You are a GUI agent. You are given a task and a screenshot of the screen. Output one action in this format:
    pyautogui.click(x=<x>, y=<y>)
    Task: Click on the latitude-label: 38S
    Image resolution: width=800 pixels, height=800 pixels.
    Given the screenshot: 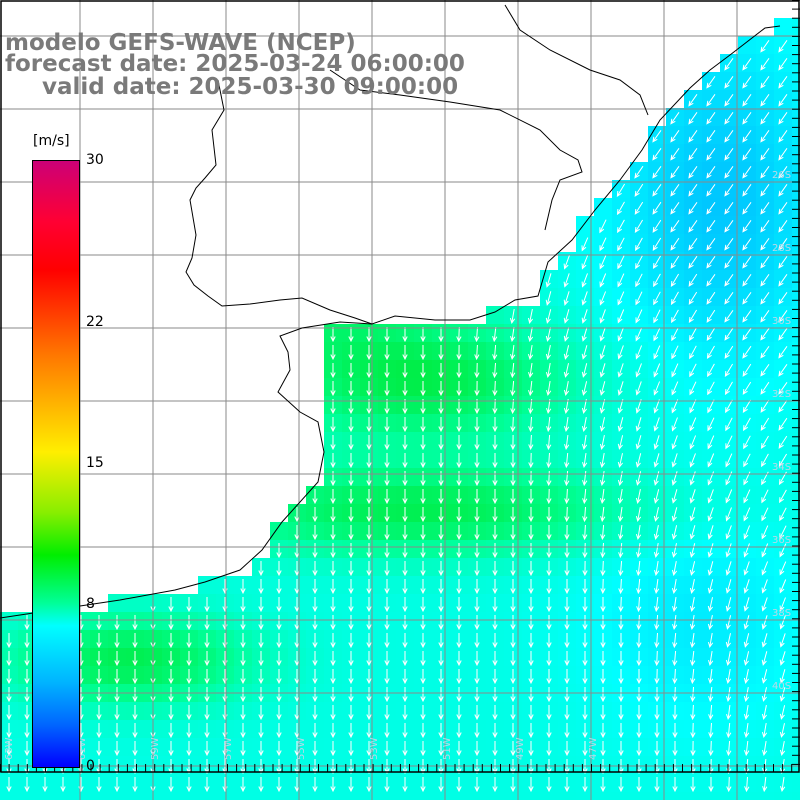 What is the action you would take?
    pyautogui.click(x=781, y=613)
    